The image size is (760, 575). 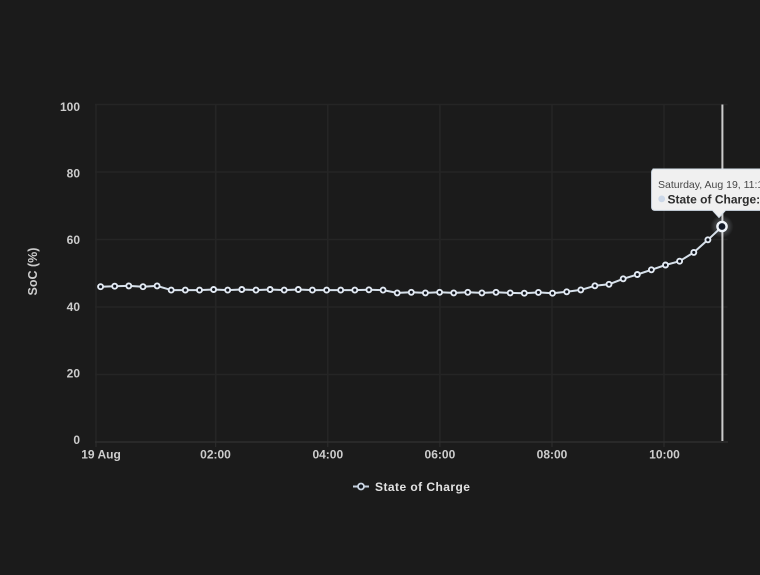 I want to click on svg-text: 19 Aug, so click(x=101, y=455).